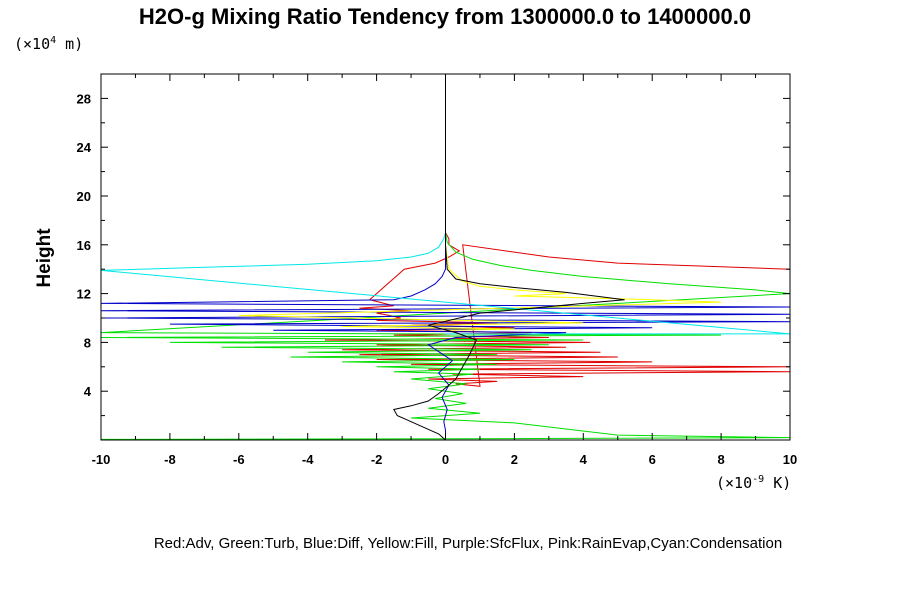 The width and height of the screenshot is (900, 600). What do you see at coordinates (377, 459) in the screenshot?
I see `x-tick-label: -2` at bounding box center [377, 459].